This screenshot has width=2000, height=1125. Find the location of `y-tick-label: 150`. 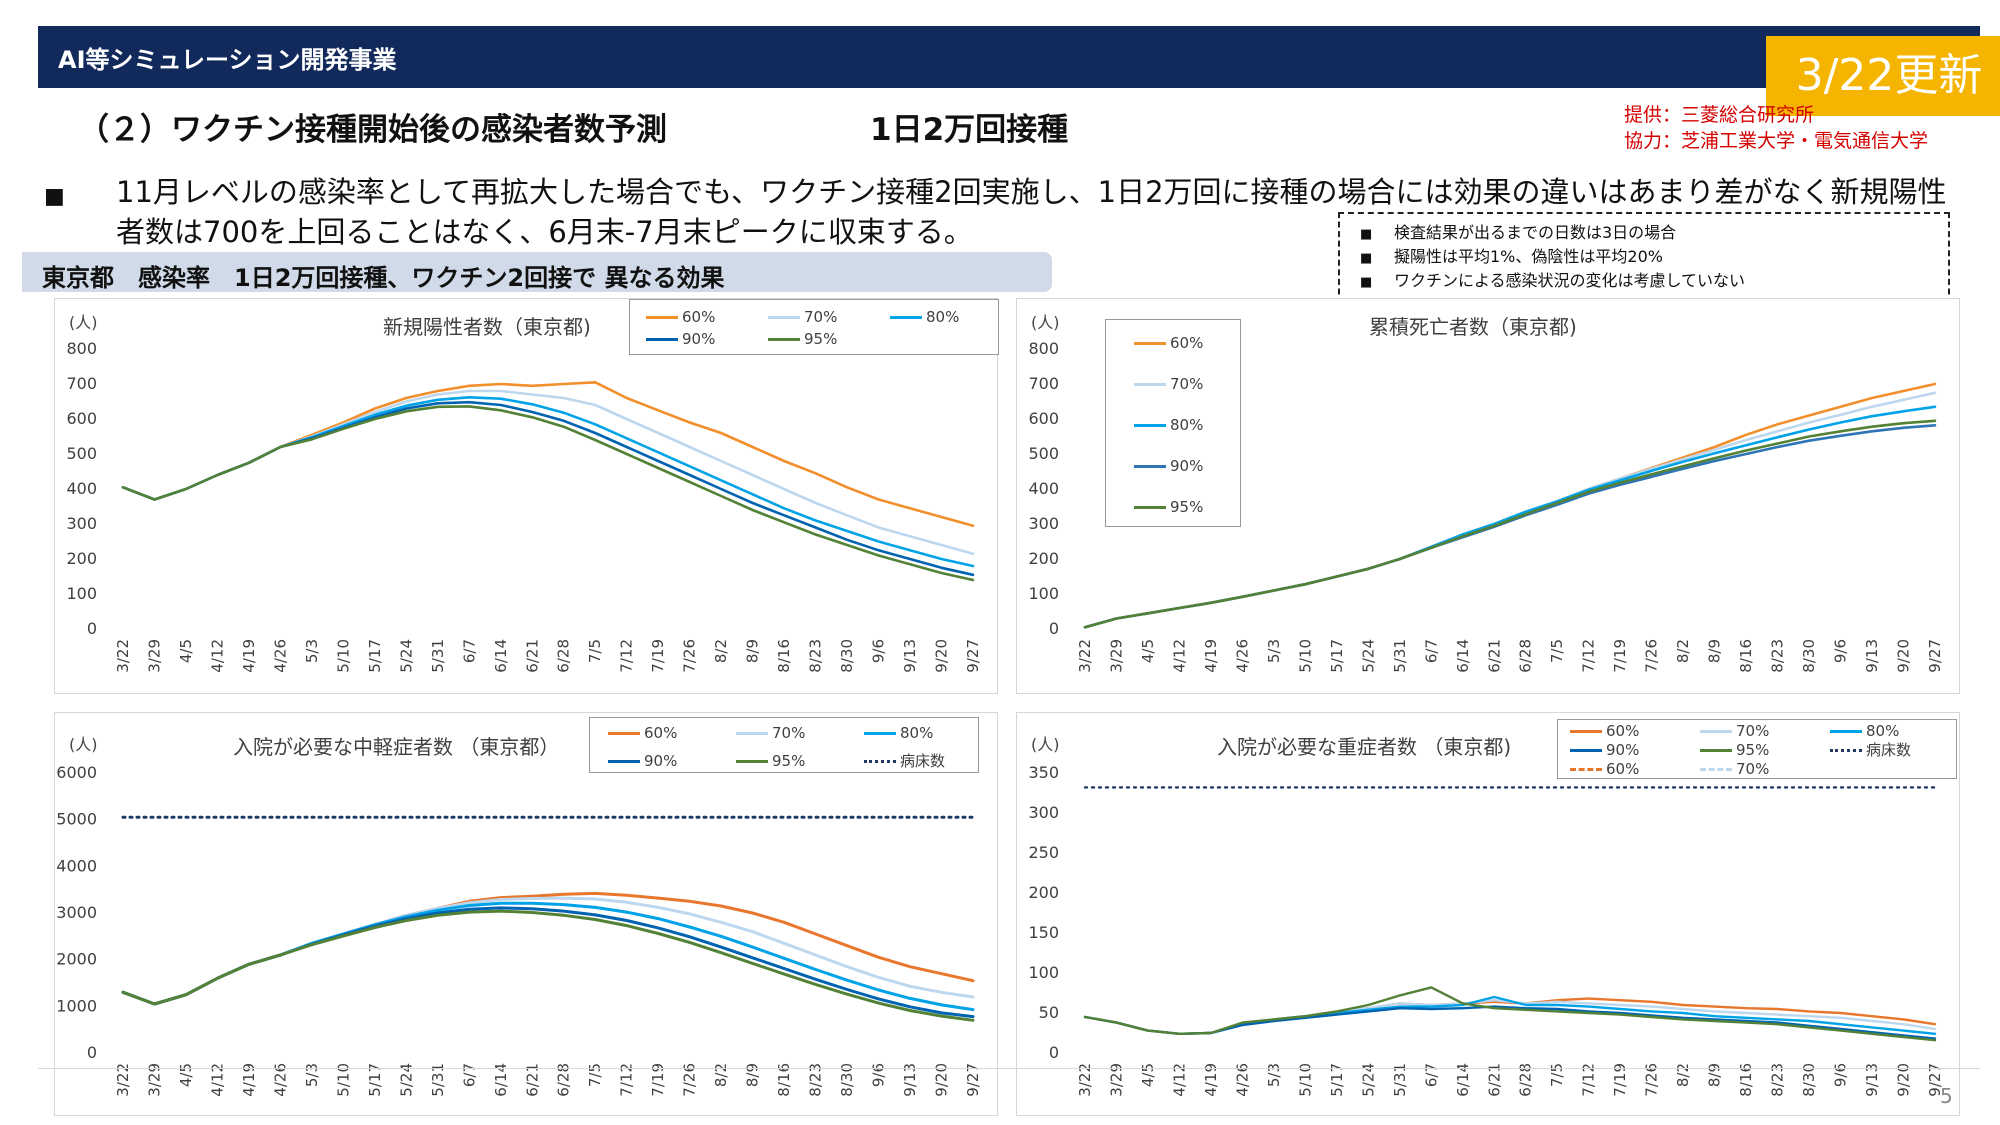

y-tick-label: 150 is located at coordinates (1043, 932).